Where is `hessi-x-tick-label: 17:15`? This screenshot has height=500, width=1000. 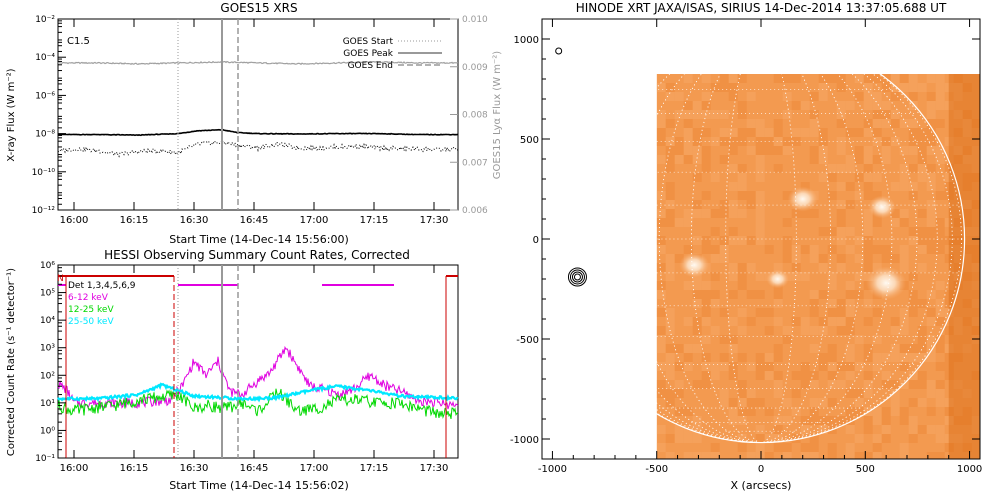 hessi-x-tick-label: 17:15 is located at coordinates (374, 468).